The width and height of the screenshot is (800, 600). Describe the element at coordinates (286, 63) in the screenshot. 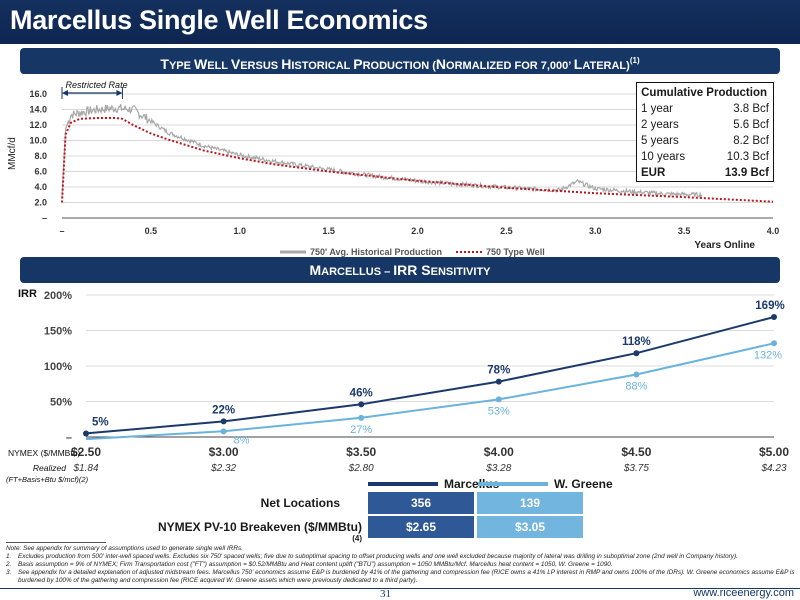

I see `section-title-part: H` at that location.